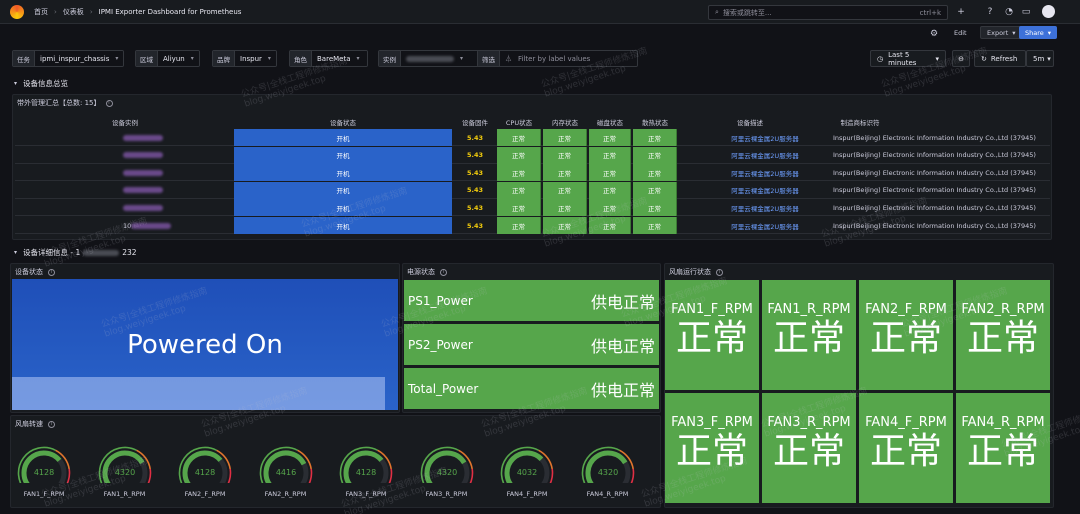  I want to click on variable-region: 区域 Aliyun ▾, so click(167, 58).